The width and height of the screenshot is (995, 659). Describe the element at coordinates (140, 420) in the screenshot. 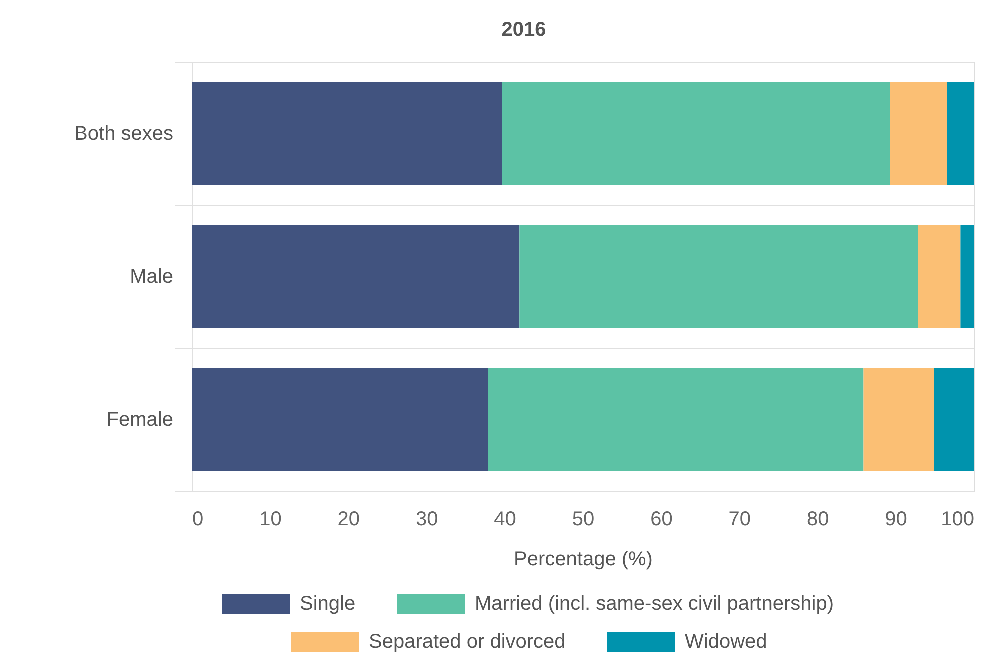

I see `y-tick-label: Female` at that location.